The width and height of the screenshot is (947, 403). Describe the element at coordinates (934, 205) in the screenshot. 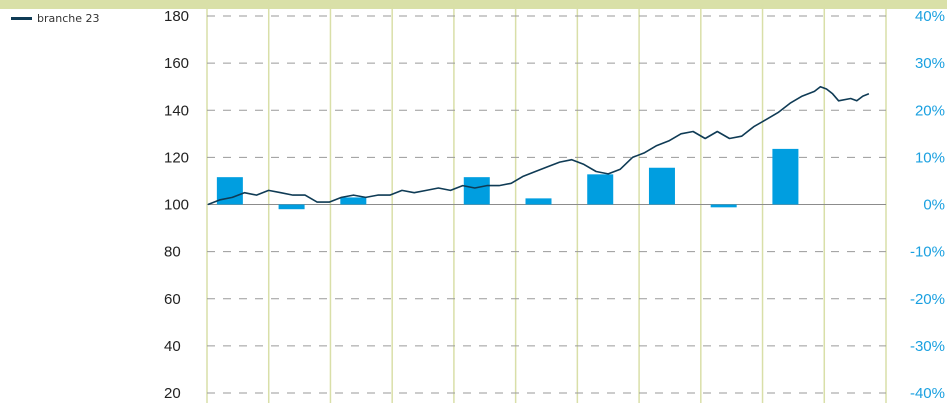

I see `right-tick-label: 0%` at that location.